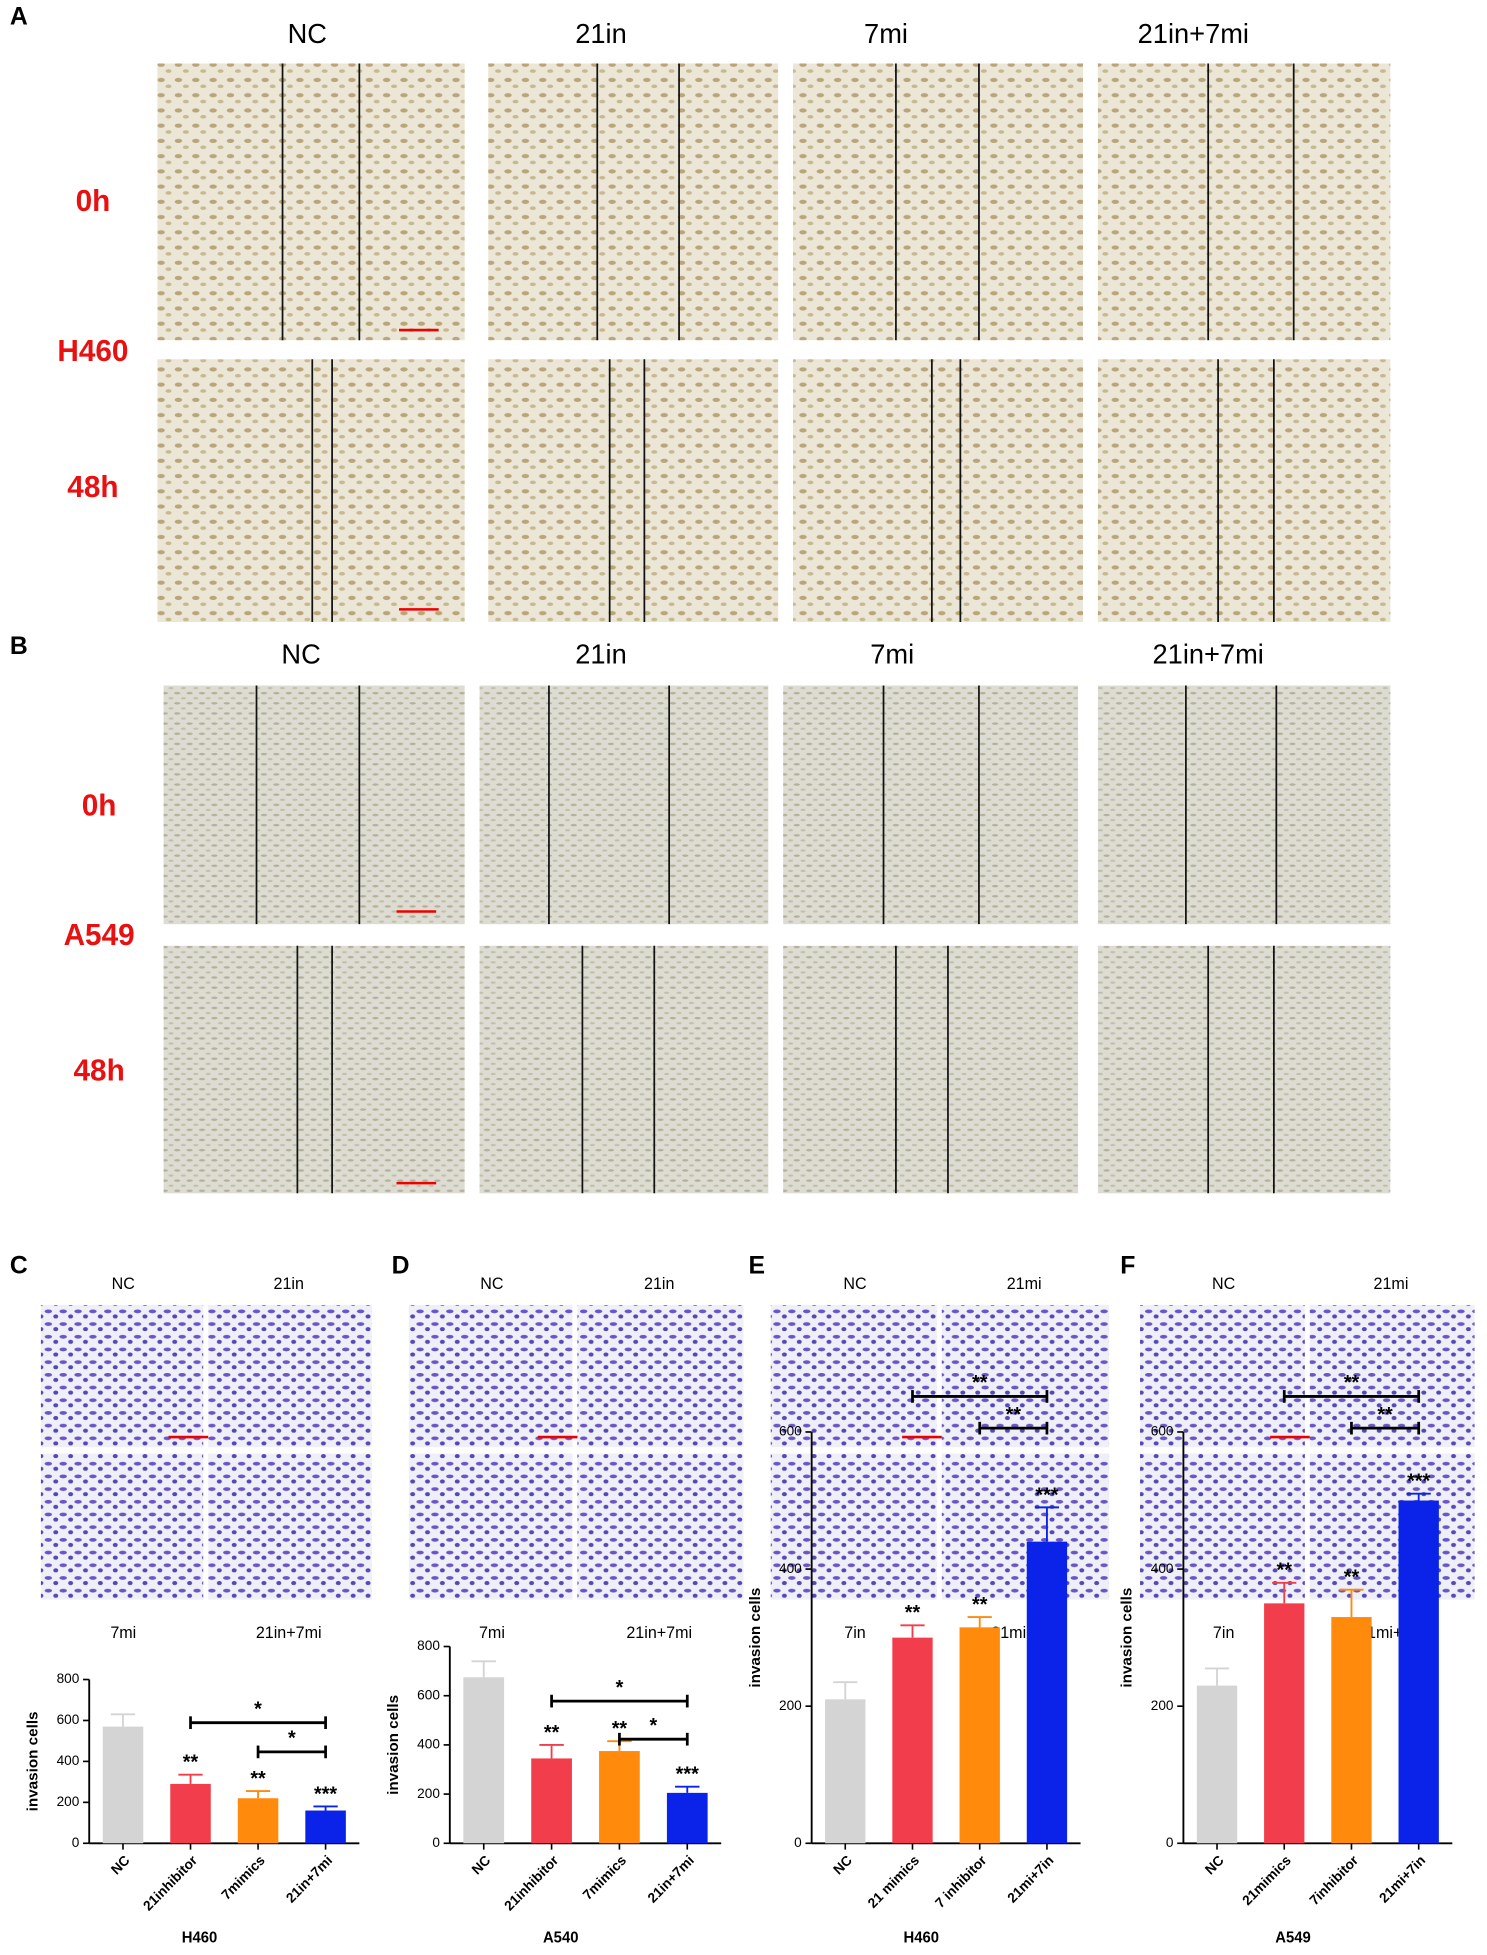 The image size is (1487, 1955). What do you see at coordinates (1193, 33) in the screenshot?
I see `column-header: 21in+7mi` at bounding box center [1193, 33].